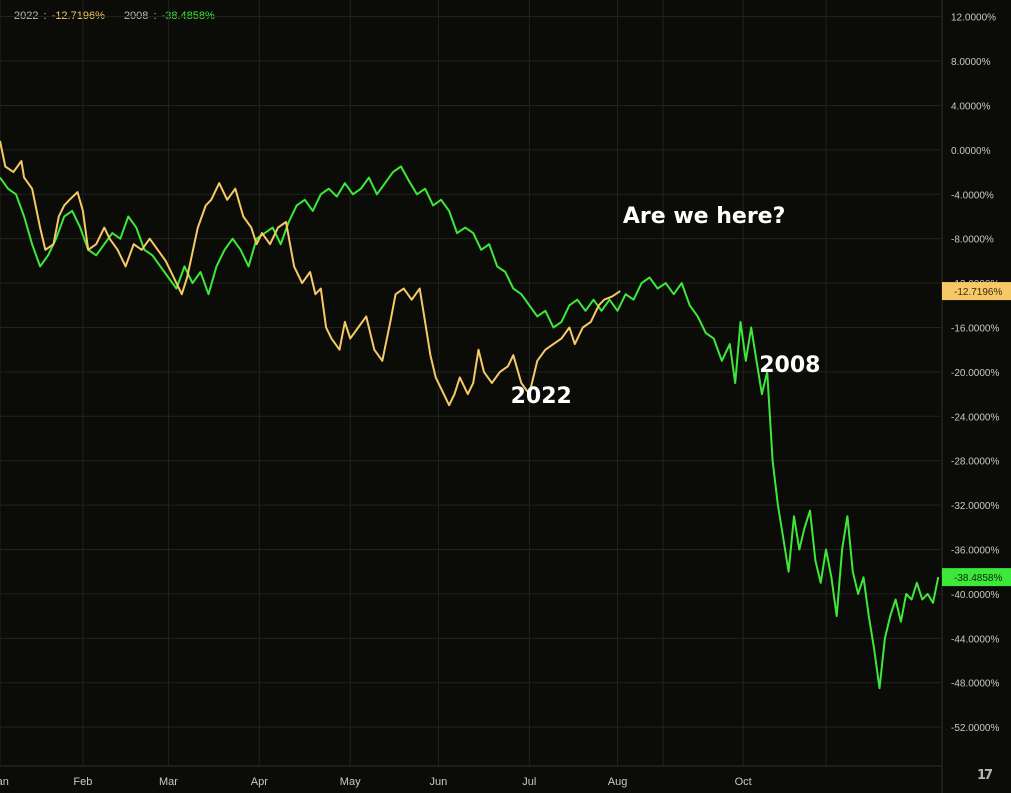  Describe the element at coordinates (136, 16) in the screenshot. I see `legend-2008-name: 2008` at that location.